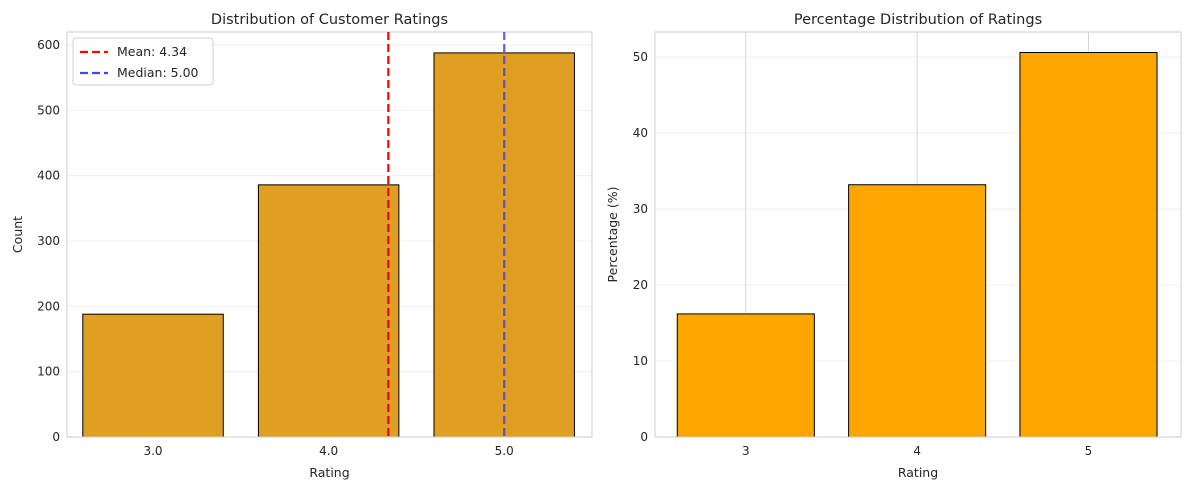 The width and height of the screenshot is (1189, 494). Describe the element at coordinates (48, 45) in the screenshot. I see `y-tick-label: 600` at that location.